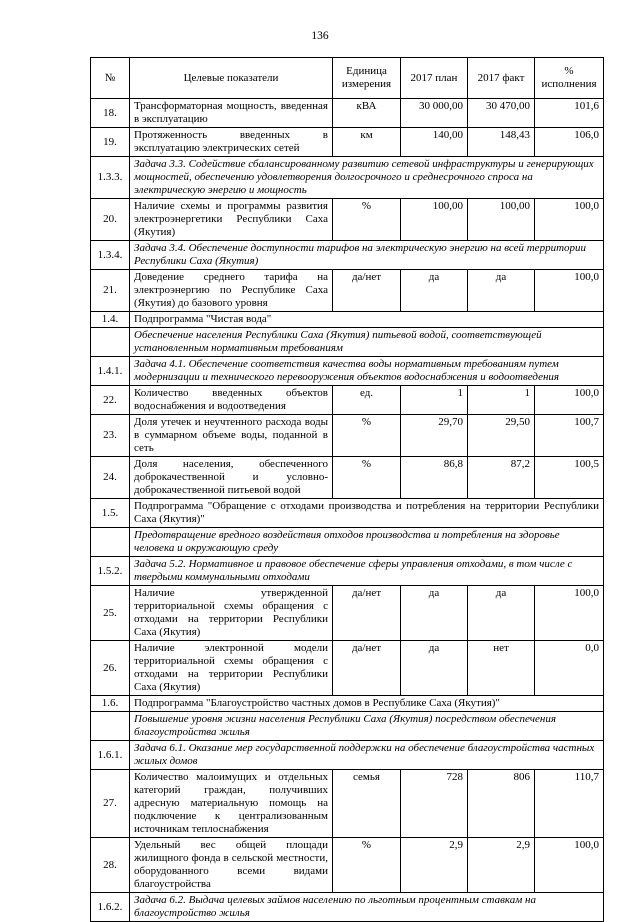 The height and width of the screenshot is (922, 640). Describe the element at coordinates (110, 290) in the screenshot. I see `row-number: 21.` at that location.